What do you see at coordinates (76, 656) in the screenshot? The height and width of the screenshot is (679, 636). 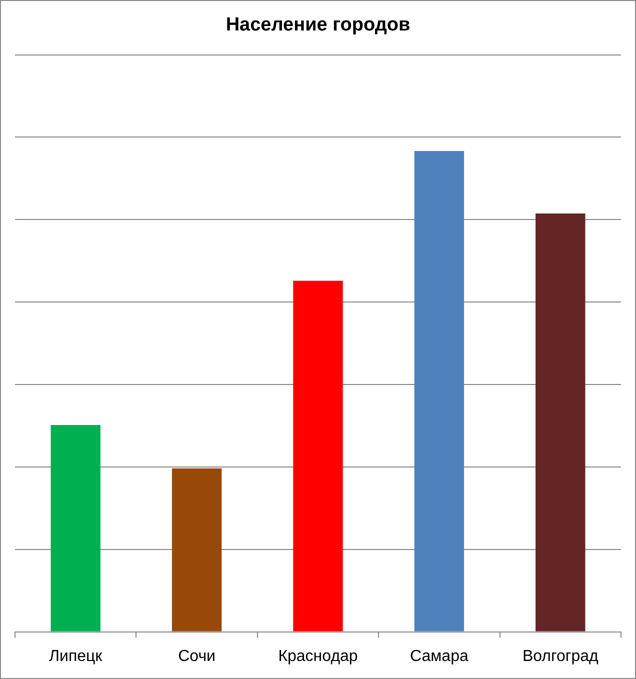 I see `x-tick-label: Липецк` at bounding box center [76, 656].